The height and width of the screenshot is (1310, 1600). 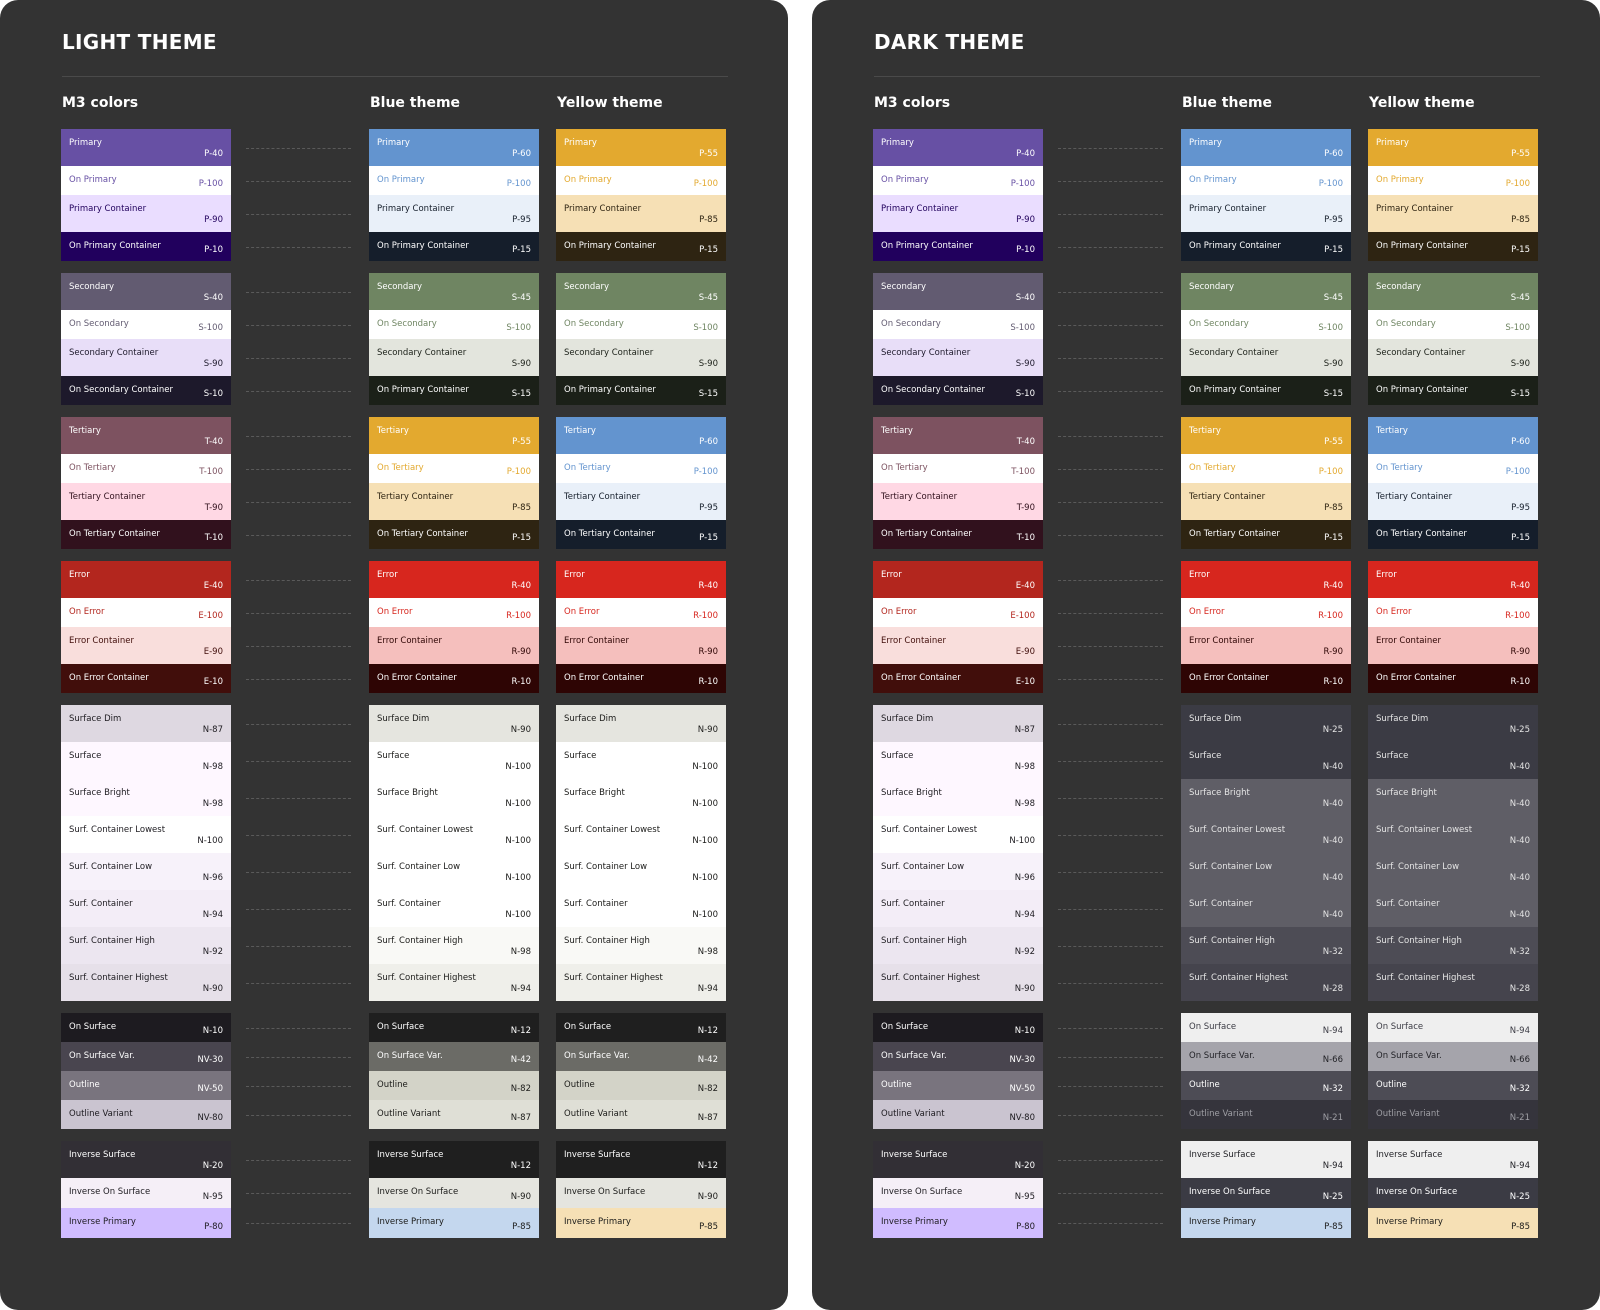 What do you see at coordinates (641, 1193) in the screenshot?
I see `color-swatch: Inverse On Surface N-90` at bounding box center [641, 1193].